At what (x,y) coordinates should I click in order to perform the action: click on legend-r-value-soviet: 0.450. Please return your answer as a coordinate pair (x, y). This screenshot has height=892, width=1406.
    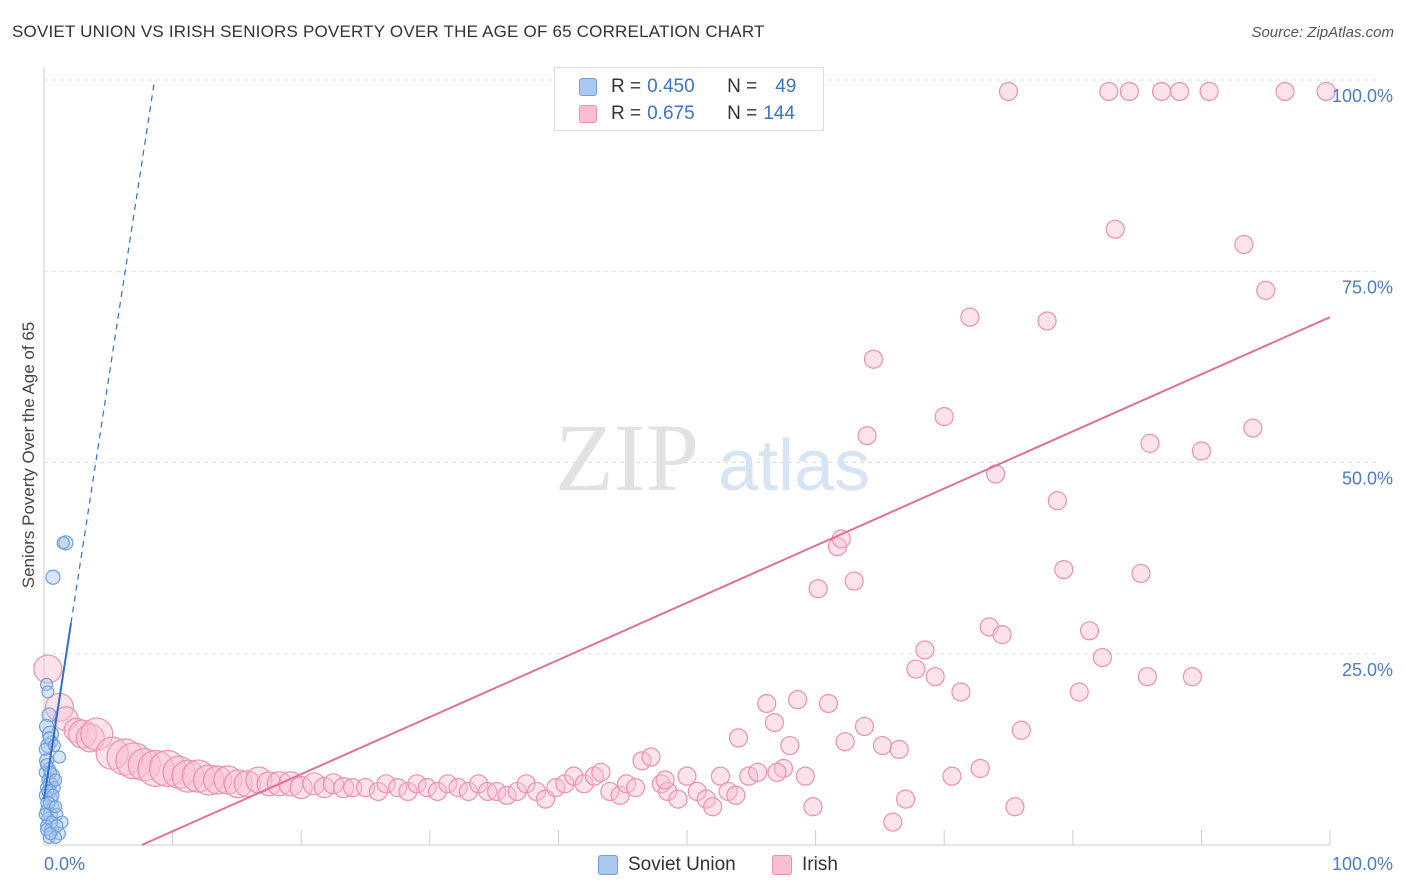
    Looking at the image, I should click on (671, 86).